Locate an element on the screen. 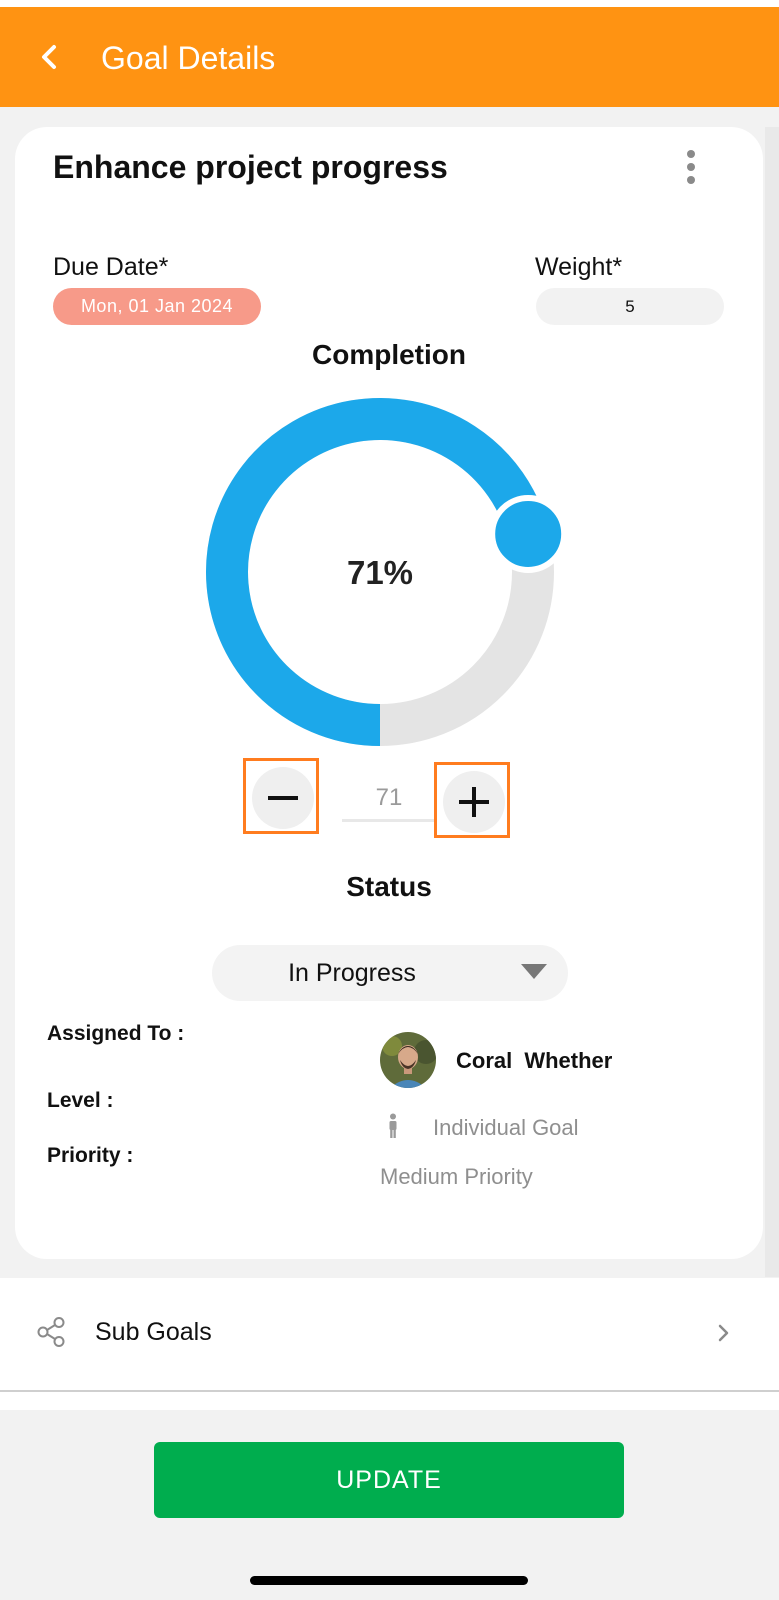  status-bar is located at coordinates (389, 3).